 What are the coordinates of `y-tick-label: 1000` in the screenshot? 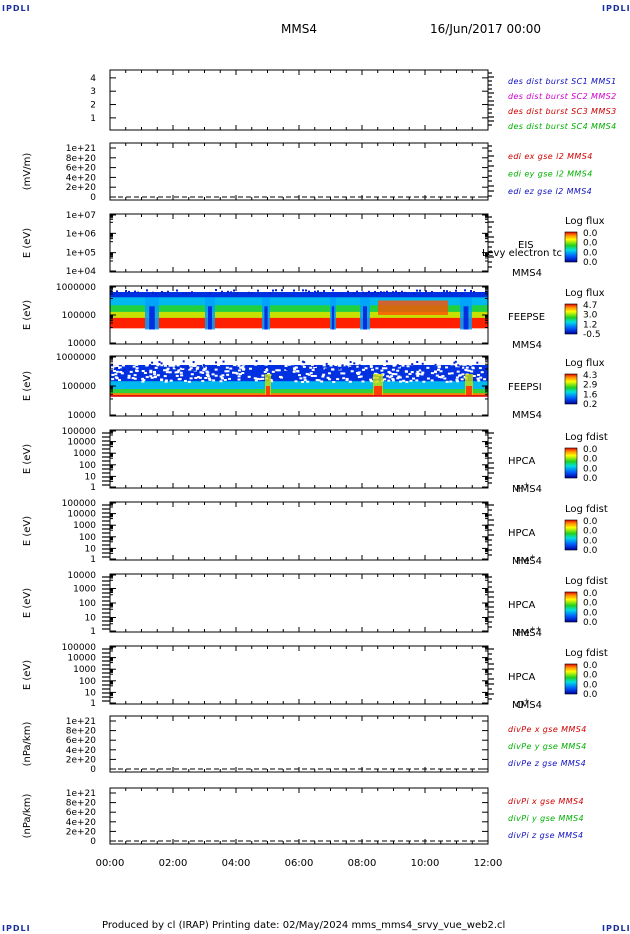 It's located at (84, 590).